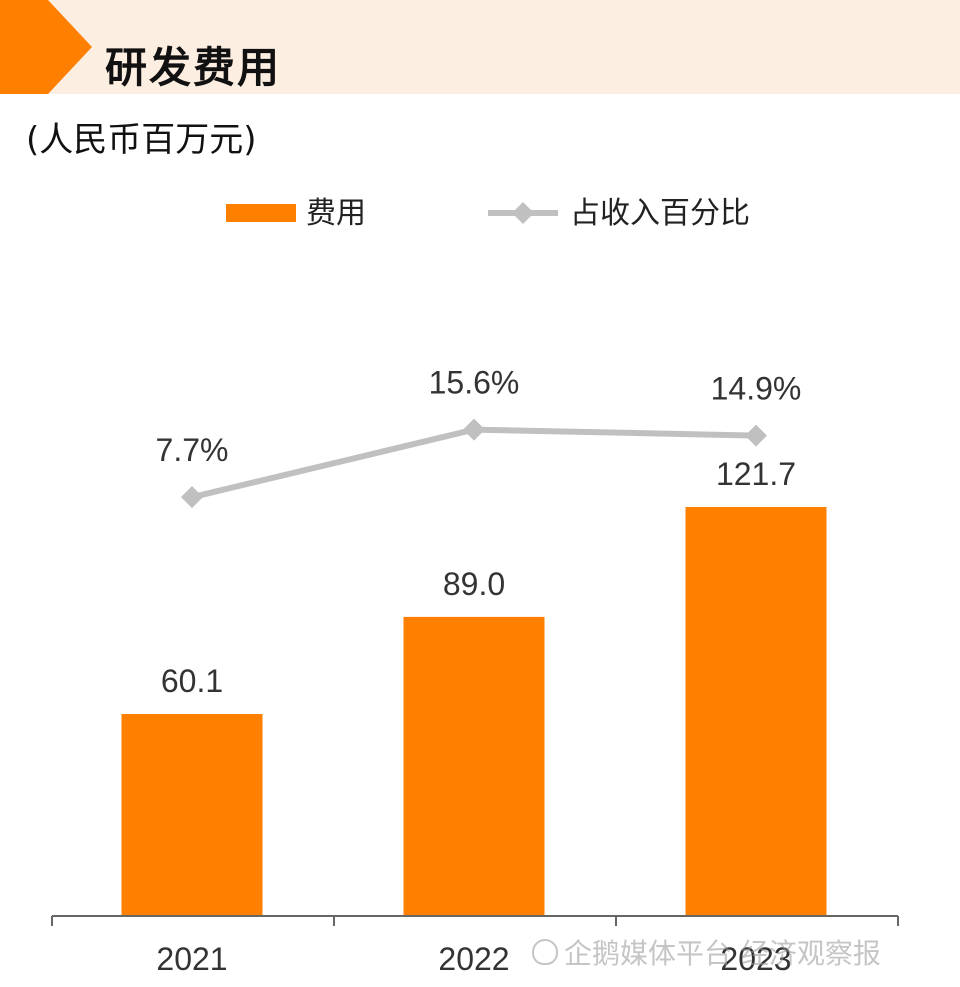 The height and width of the screenshot is (987, 960). Describe the element at coordinates (46, 47) in the screenshot. I see `header-arrow-shape` at that location.